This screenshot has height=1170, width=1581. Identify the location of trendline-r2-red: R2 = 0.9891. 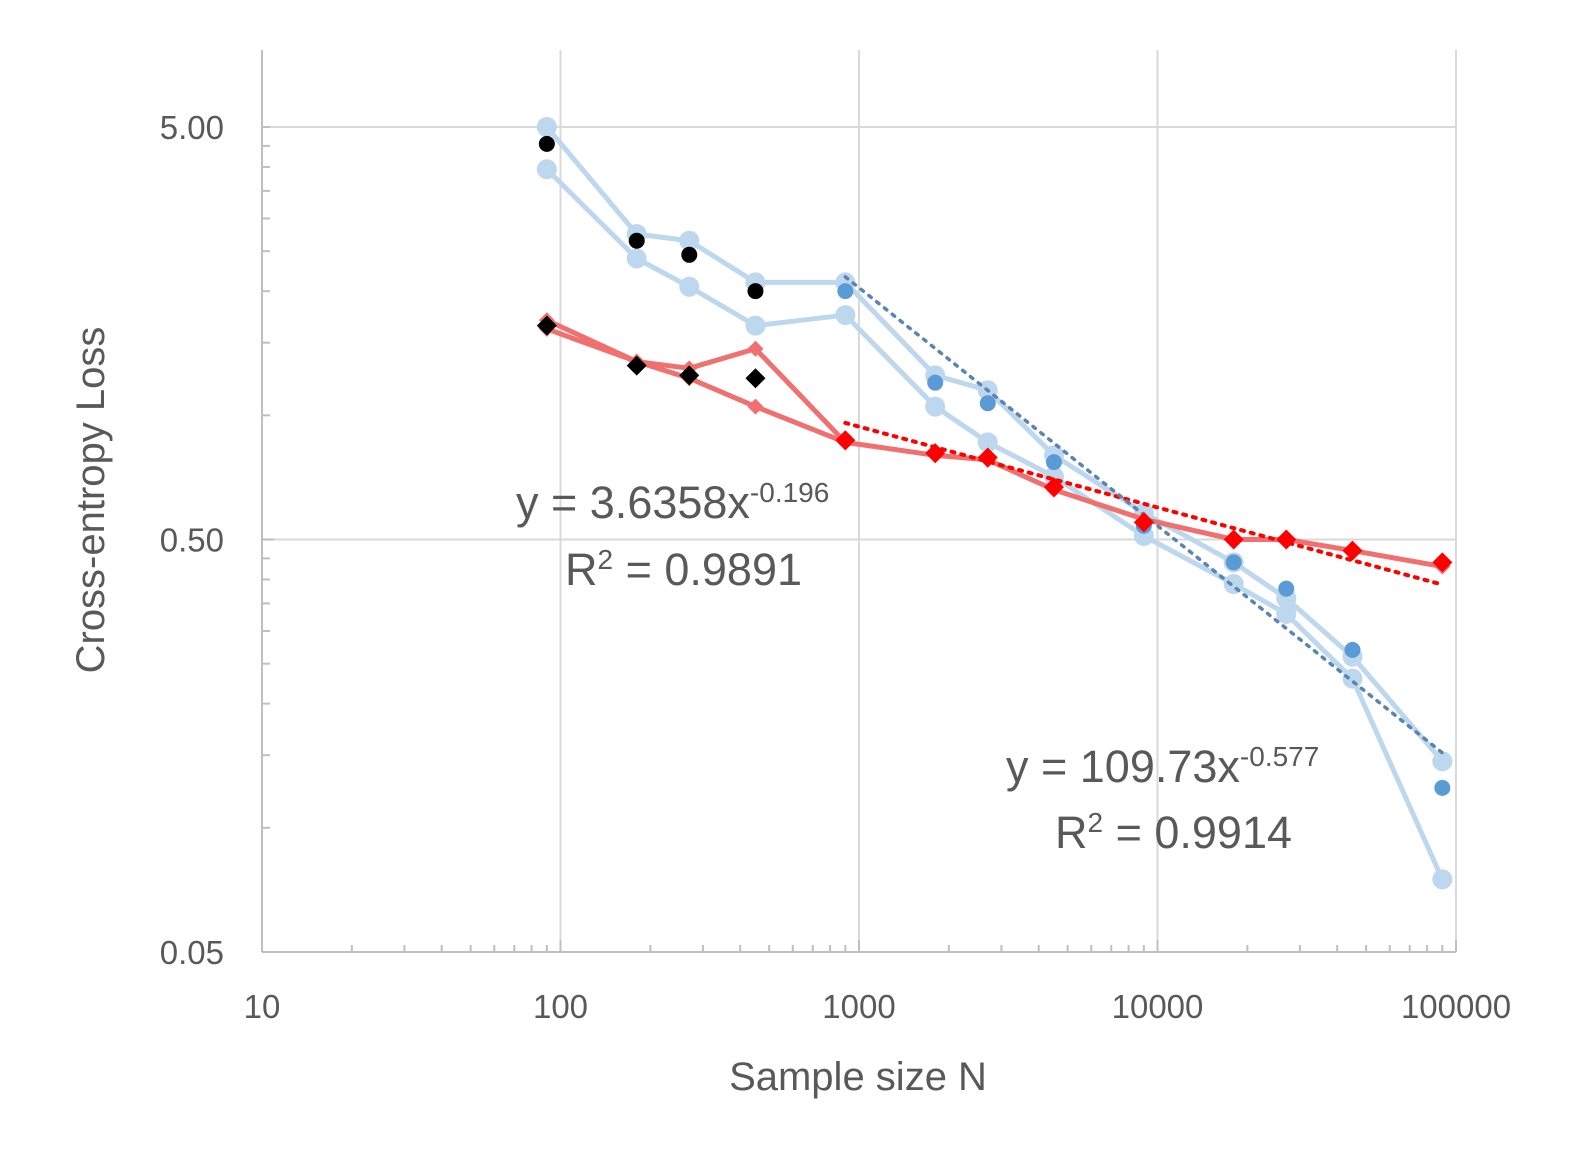
(683, 569).